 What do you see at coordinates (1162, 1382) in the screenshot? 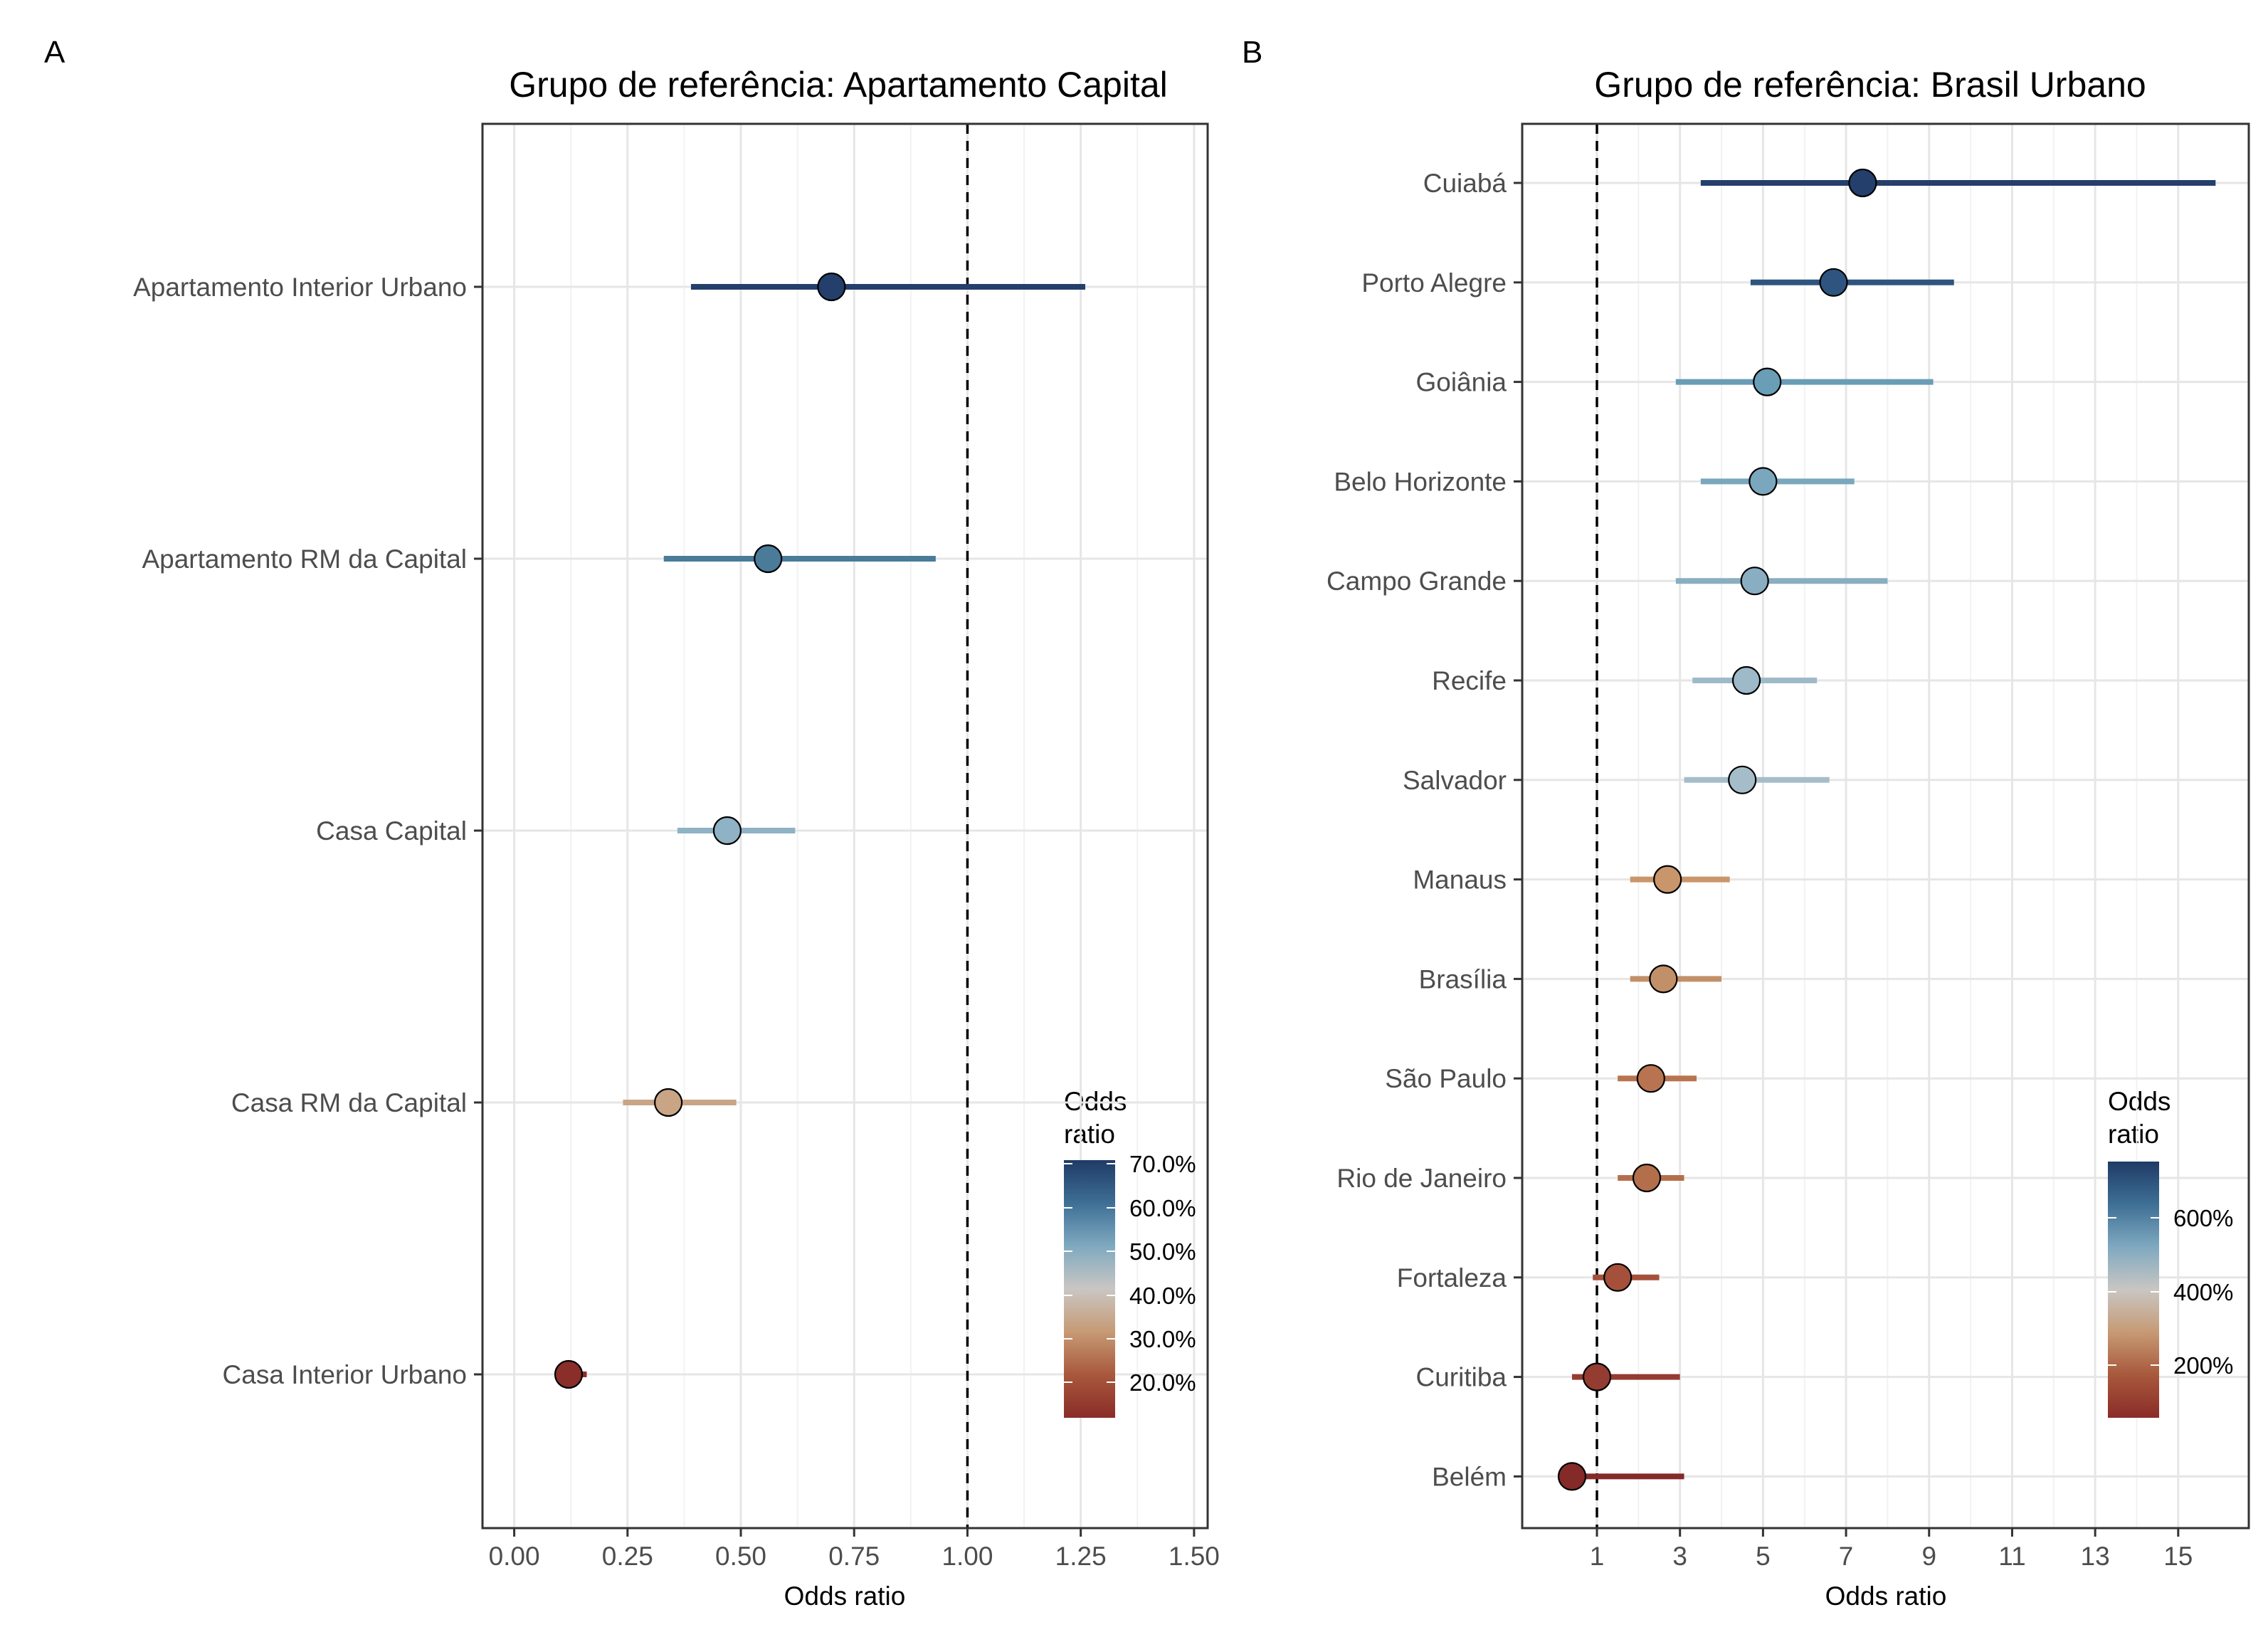
I see `panel-a-legend-label: 20.0%` at bounding box center [1162, 1382].